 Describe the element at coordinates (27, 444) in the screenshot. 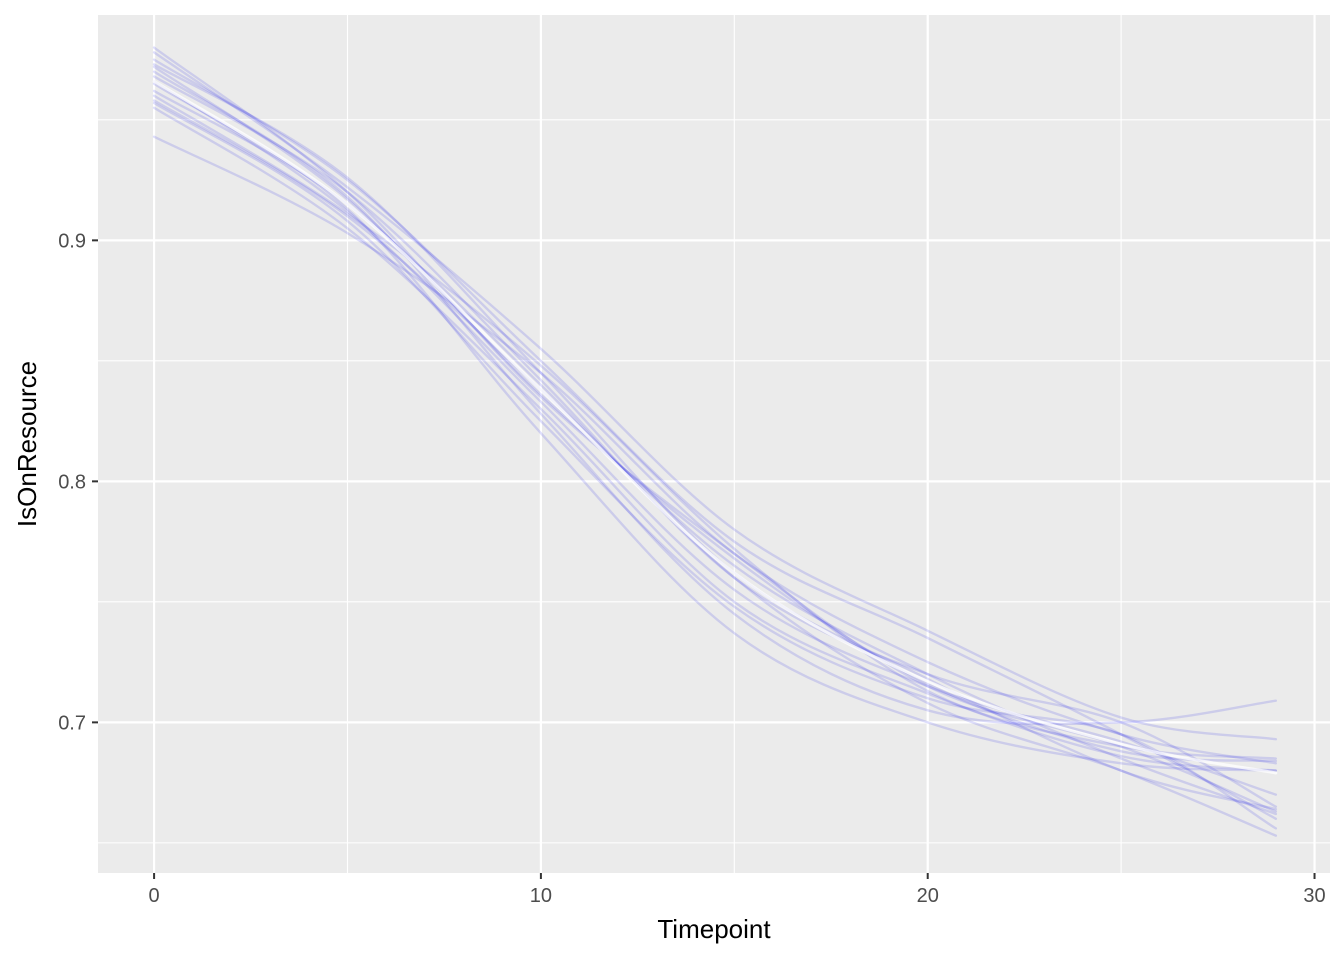

I see `y-axis-title: IsOnResource` at that location.